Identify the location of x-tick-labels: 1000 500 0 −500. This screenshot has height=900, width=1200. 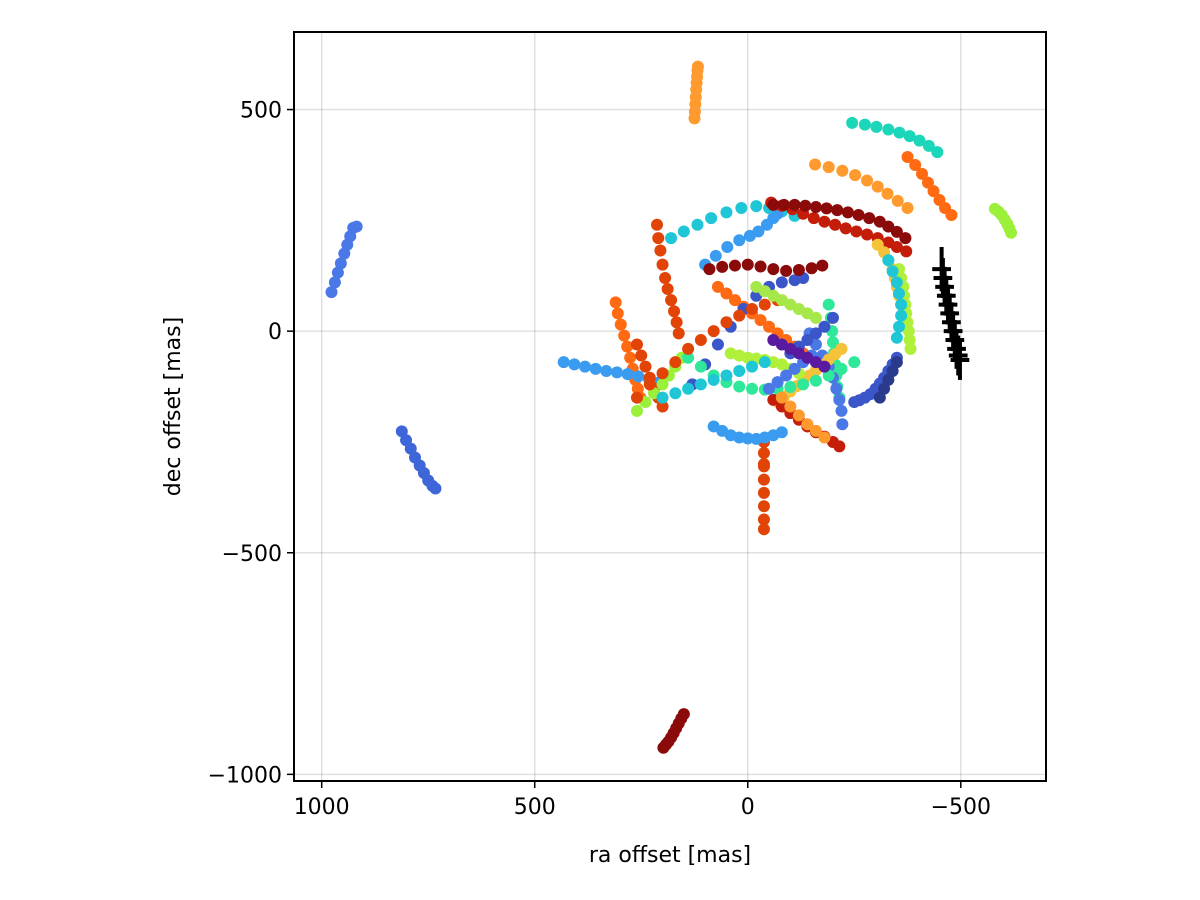
(642, 807).